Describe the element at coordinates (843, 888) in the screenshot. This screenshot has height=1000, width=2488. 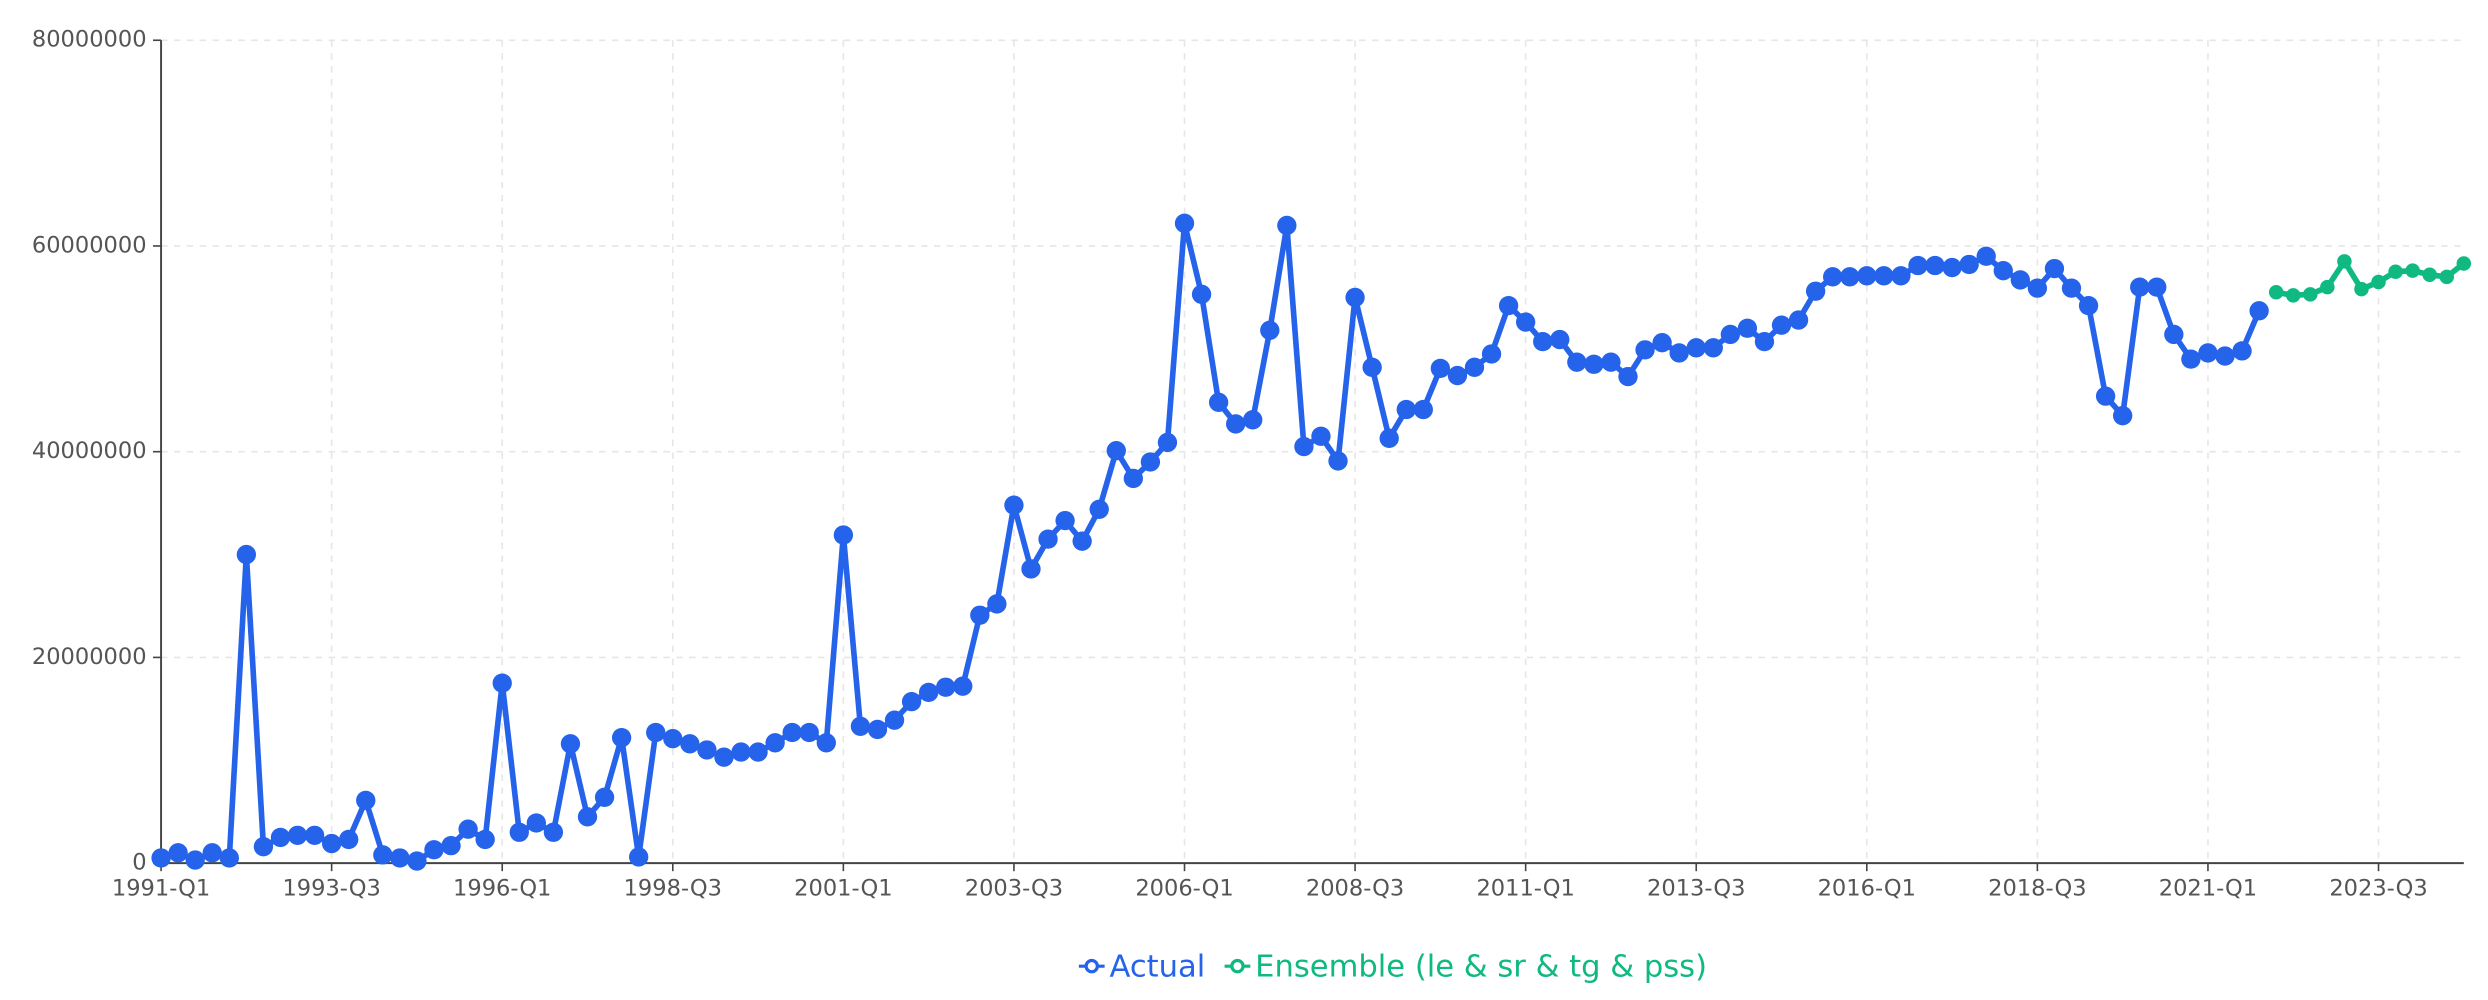
I see `x-tick-label: 2001-Q1` at that location.